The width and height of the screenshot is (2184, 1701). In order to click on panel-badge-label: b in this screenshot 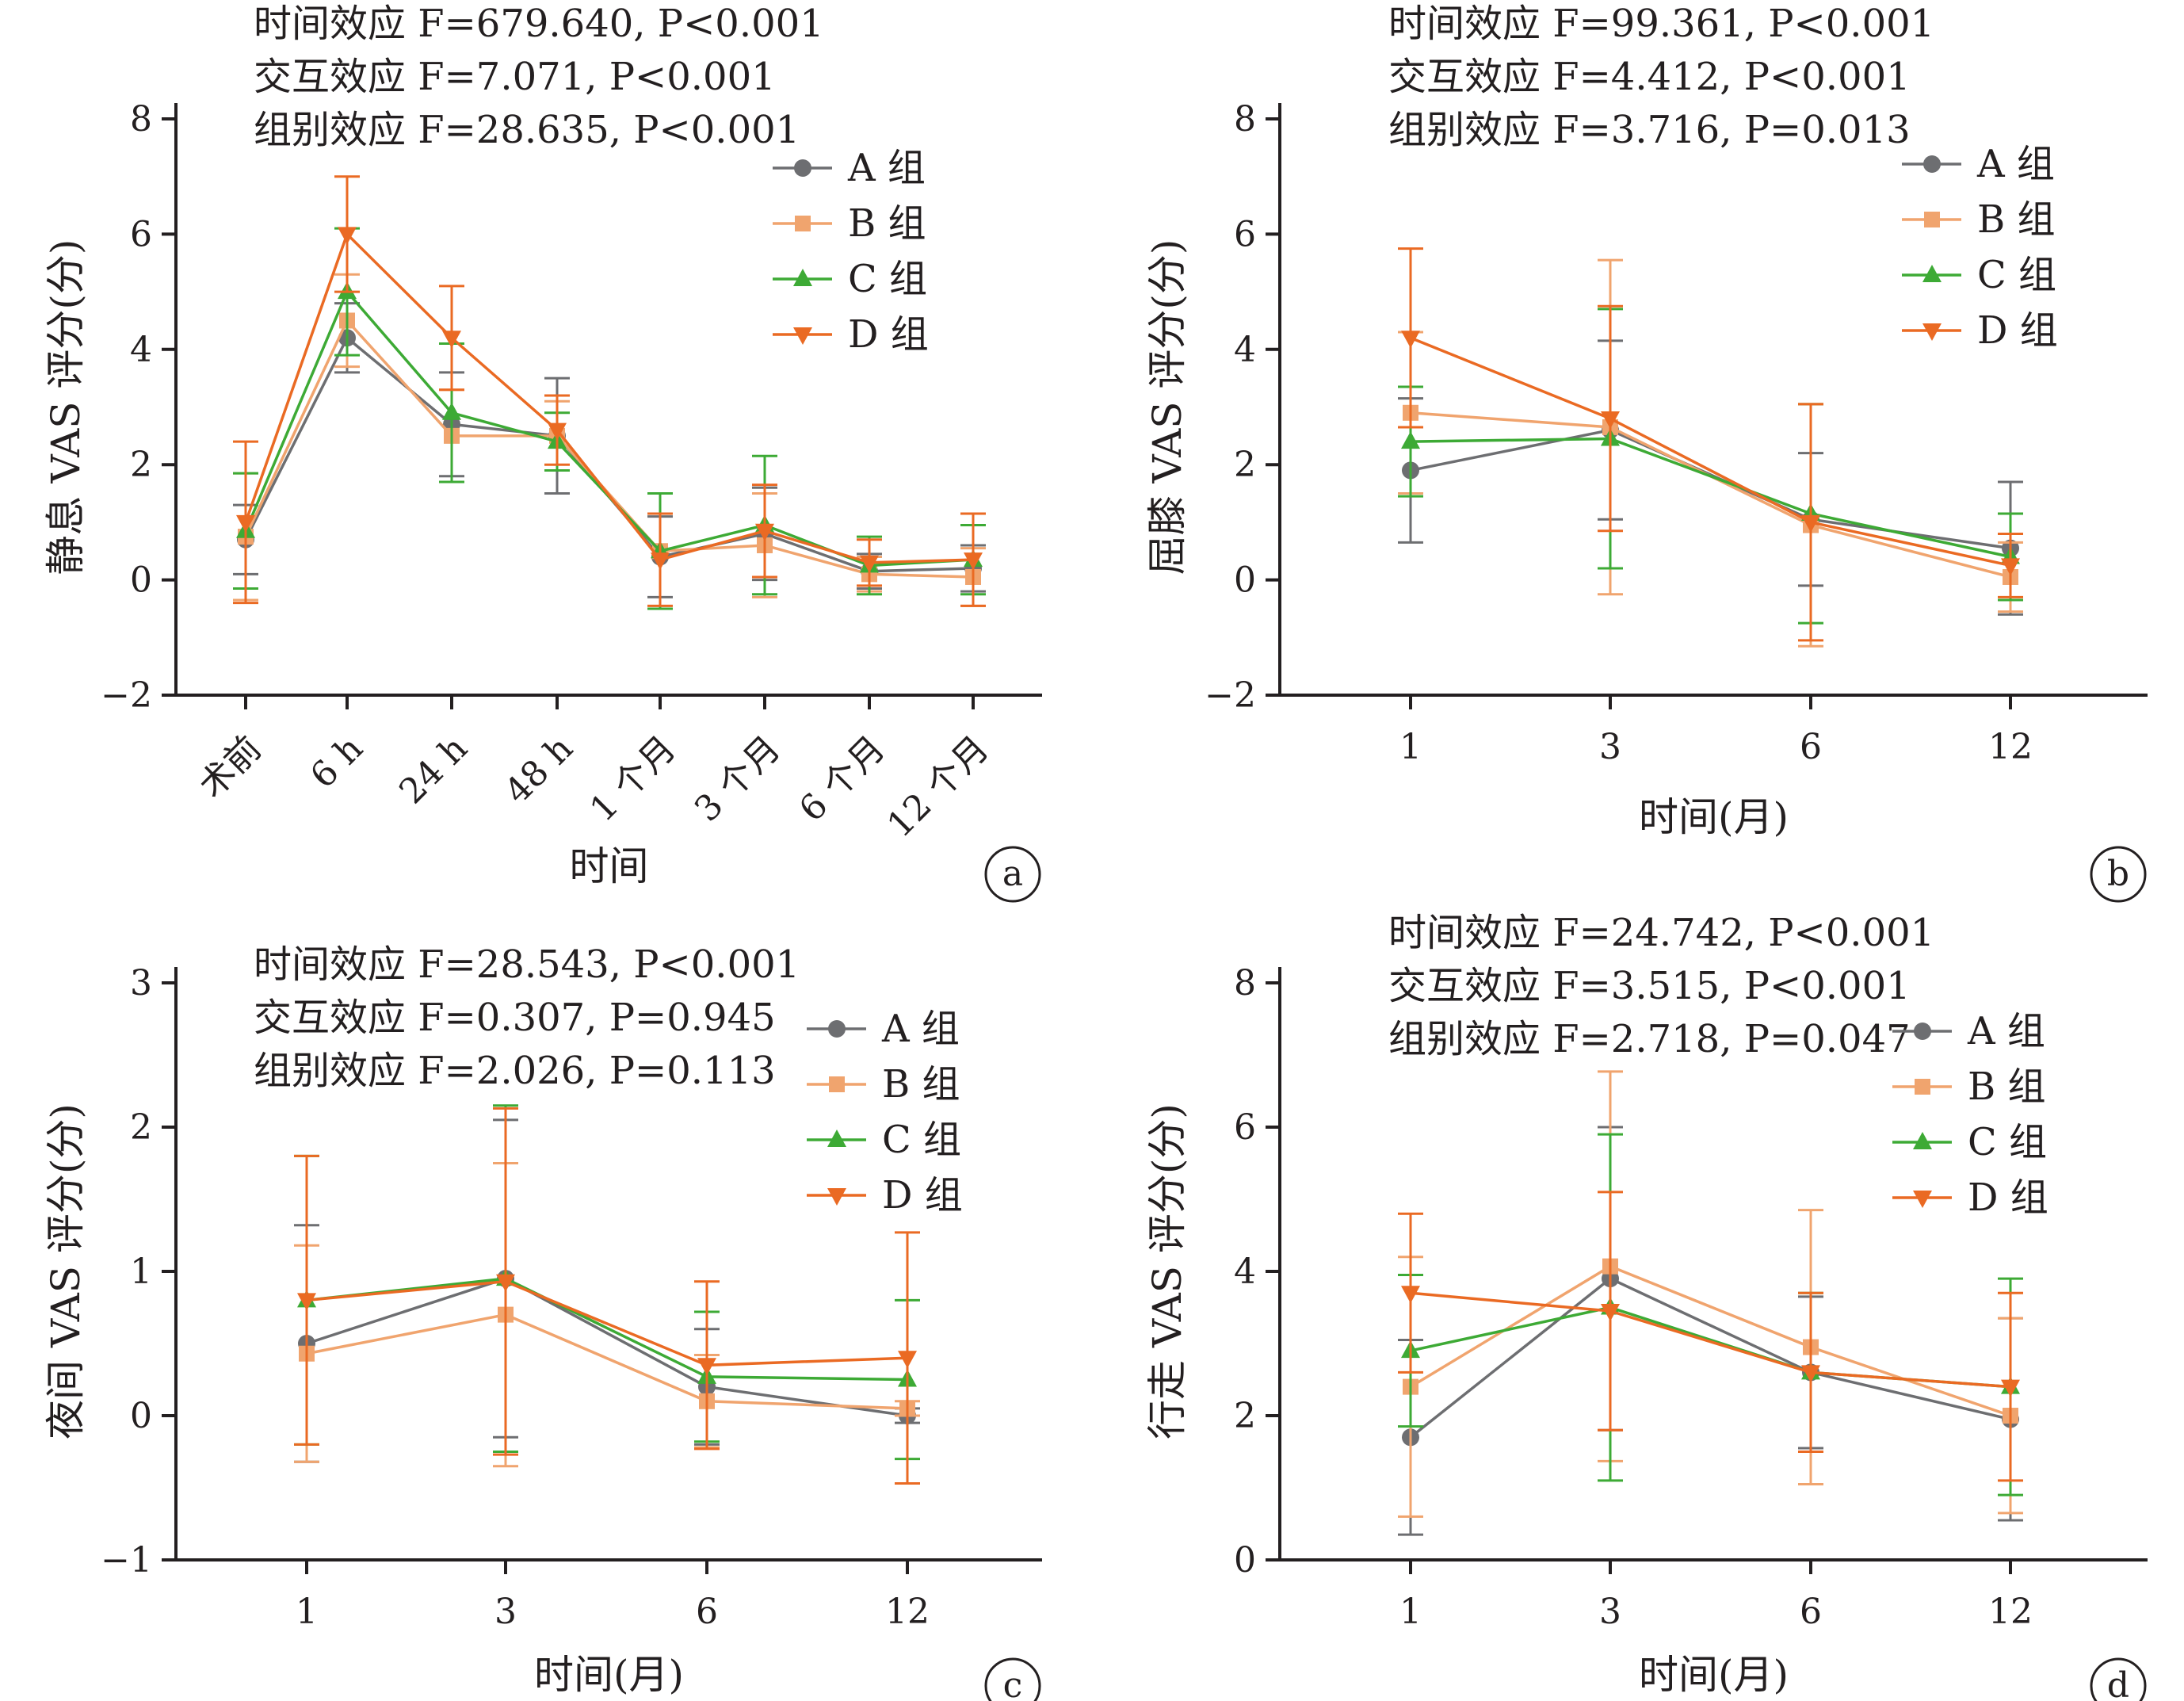, I will do `click(2118, 874)`.